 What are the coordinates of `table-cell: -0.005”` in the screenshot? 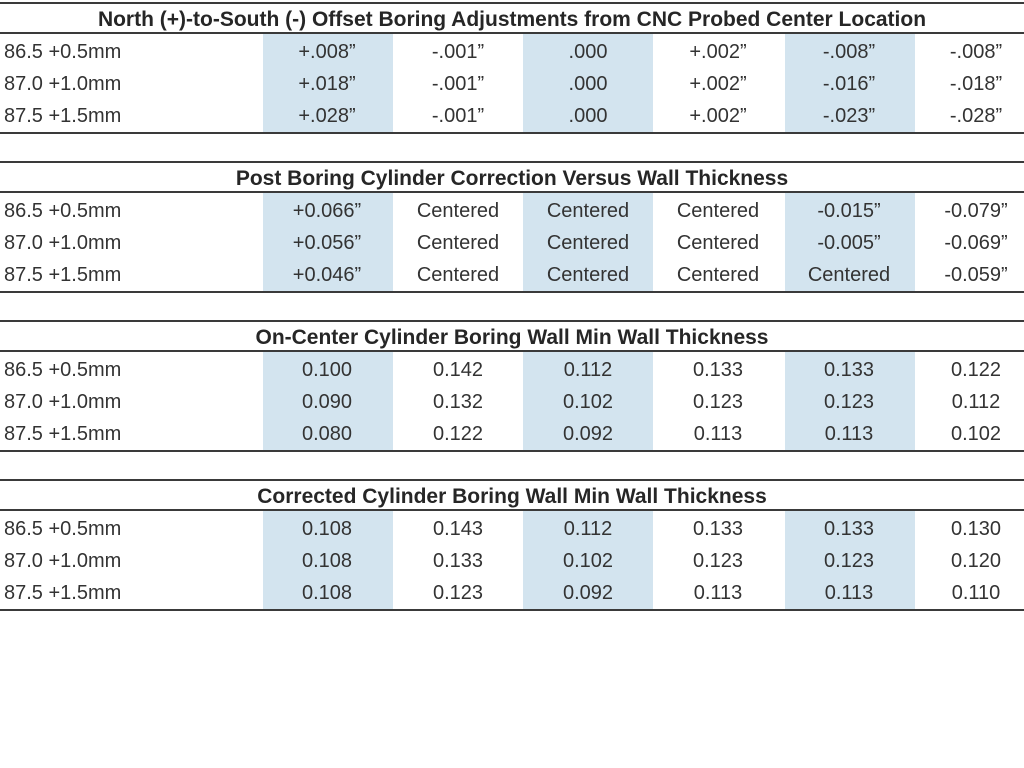 It's located at (849, 243).